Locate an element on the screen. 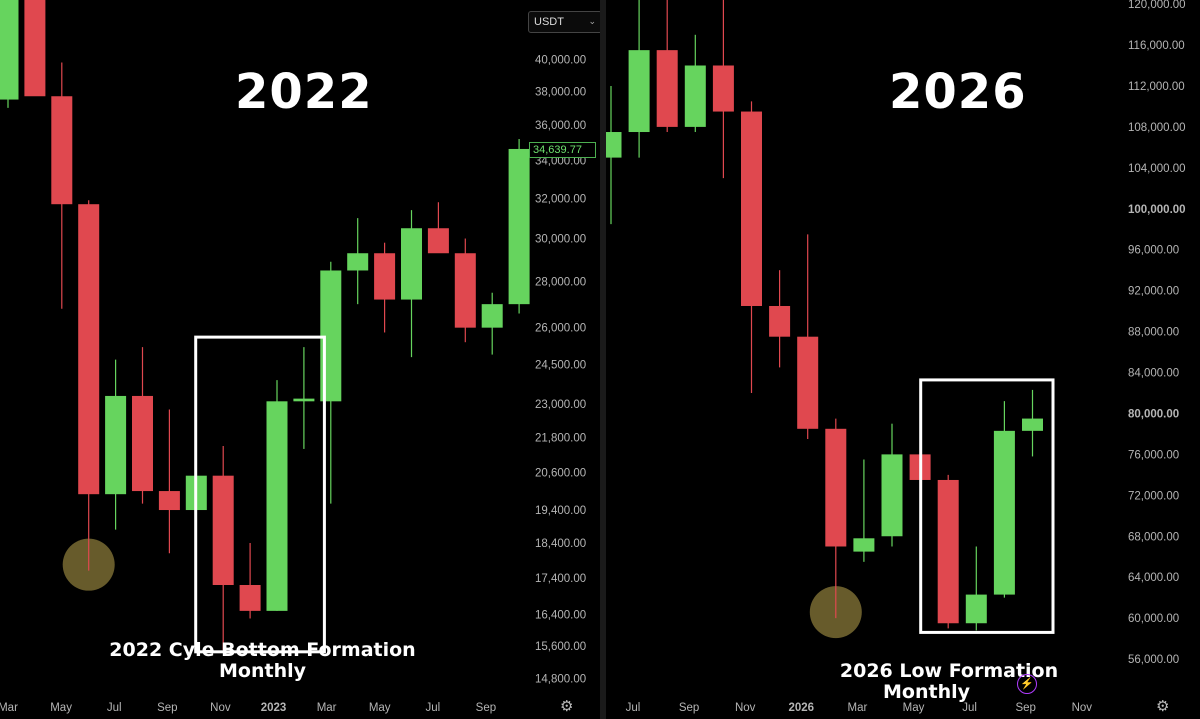 The image size is (1200, 719). y-tick-label: 112,000.00 is located at coordinates (1156, 87).